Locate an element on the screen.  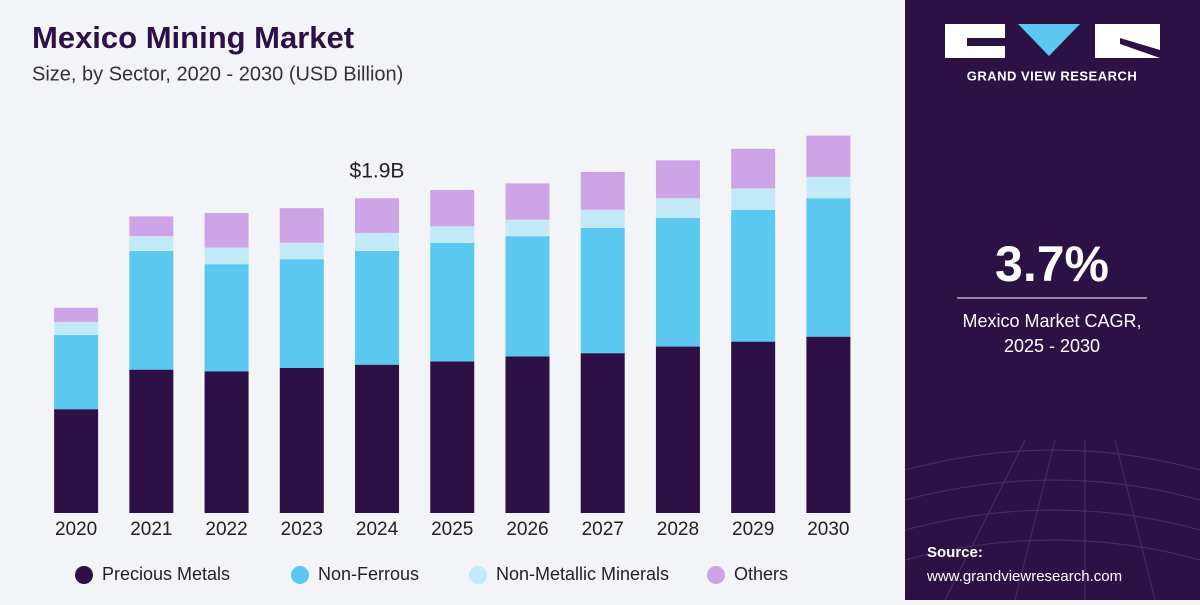
chart-title: Mexico Mining Market is located at coordinates (193, 37).